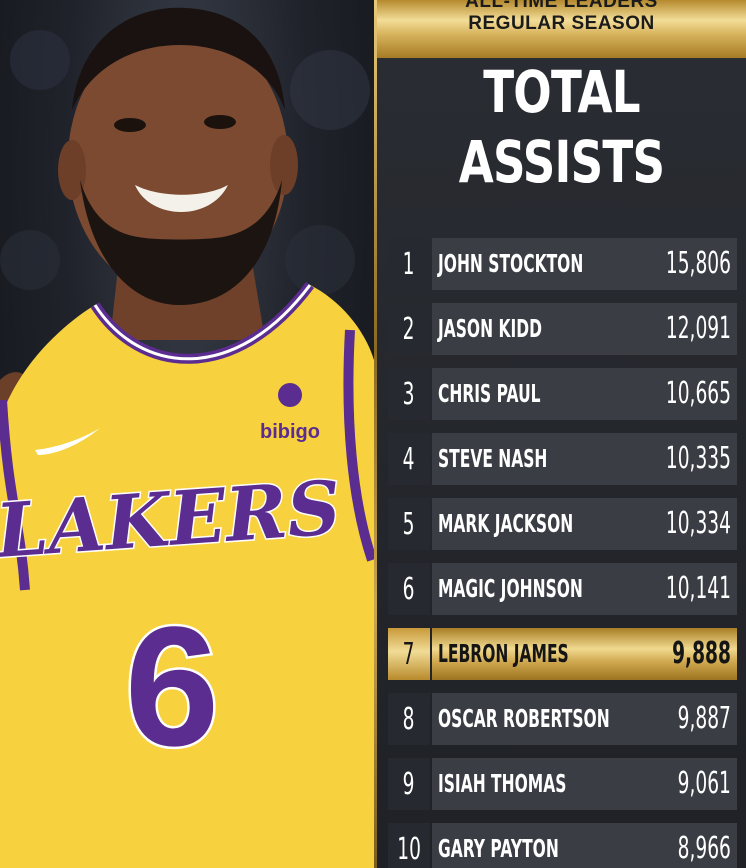 The height and width of the screenshot is (868, 746). Describe the element at coordinates (506, 523) in the screenshot. I see `player-name: MARK JACKSON` at that location.